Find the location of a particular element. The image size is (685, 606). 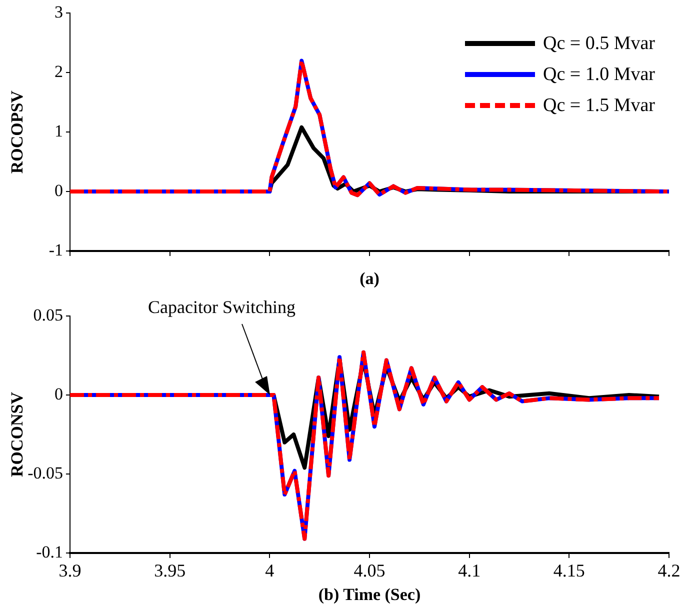

y-tick-label: -1 is located at coordinates (55, 250).